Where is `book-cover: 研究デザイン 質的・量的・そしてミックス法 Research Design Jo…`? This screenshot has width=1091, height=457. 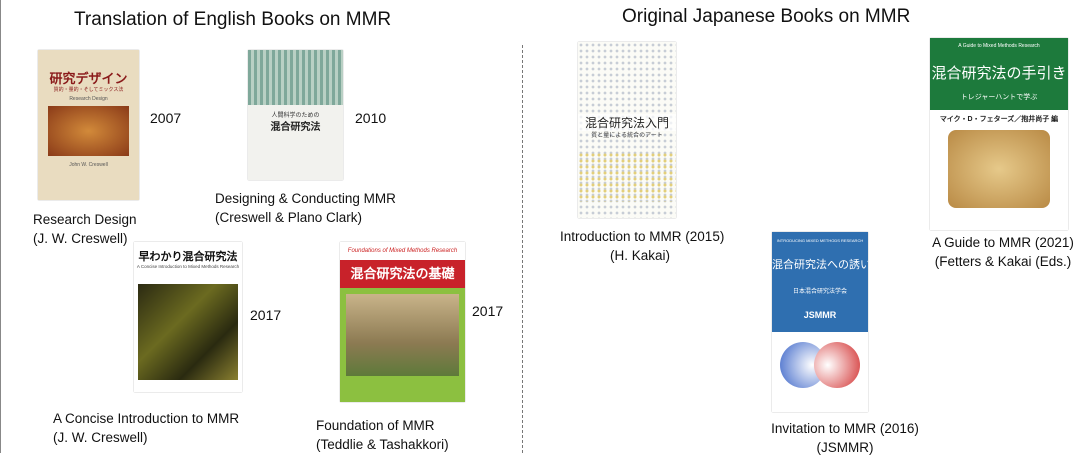 book-cover: 研究デザイン 質的・量的・そしてミックス法 Research Design Jo… is located at coordinates (88, 125).